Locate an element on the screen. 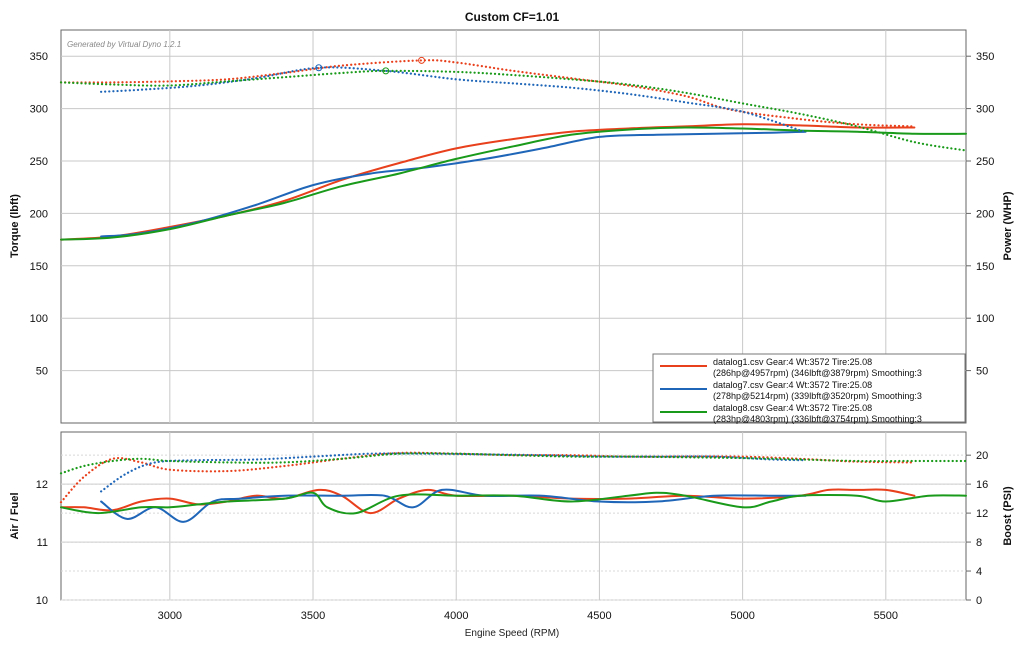 The height and width of the screenshot is (651, 1024). y-tick-label: 250 is located at coordinates (39, 162).